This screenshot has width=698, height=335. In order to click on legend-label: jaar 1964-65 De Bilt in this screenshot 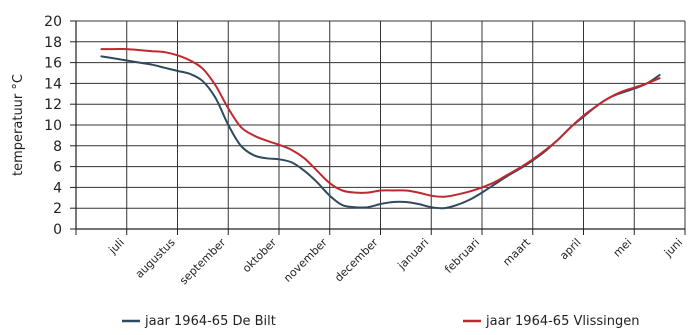, I will do `click(210, 321)`.